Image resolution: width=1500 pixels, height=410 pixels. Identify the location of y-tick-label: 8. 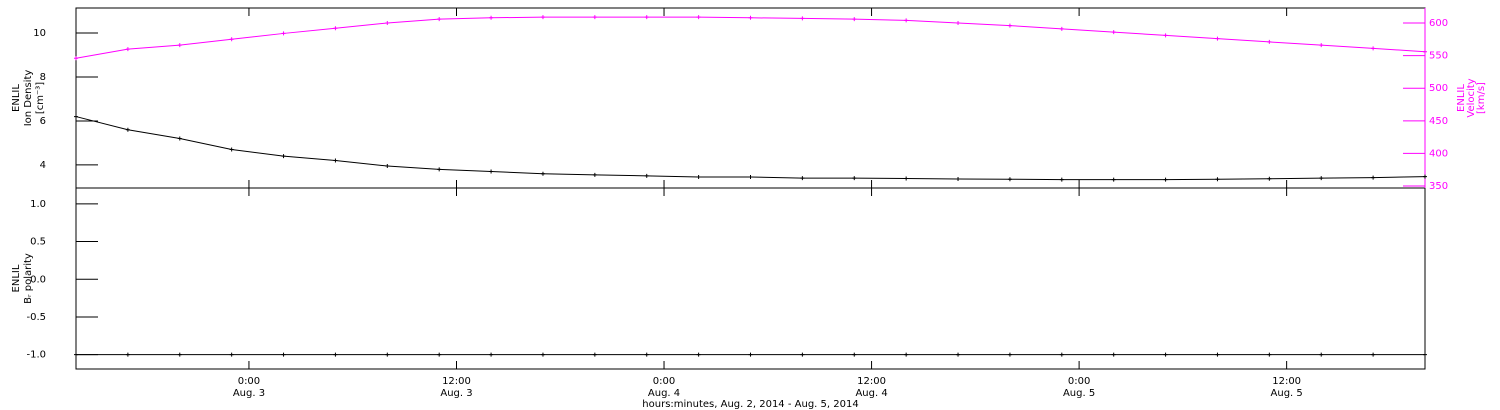
(43, 77).